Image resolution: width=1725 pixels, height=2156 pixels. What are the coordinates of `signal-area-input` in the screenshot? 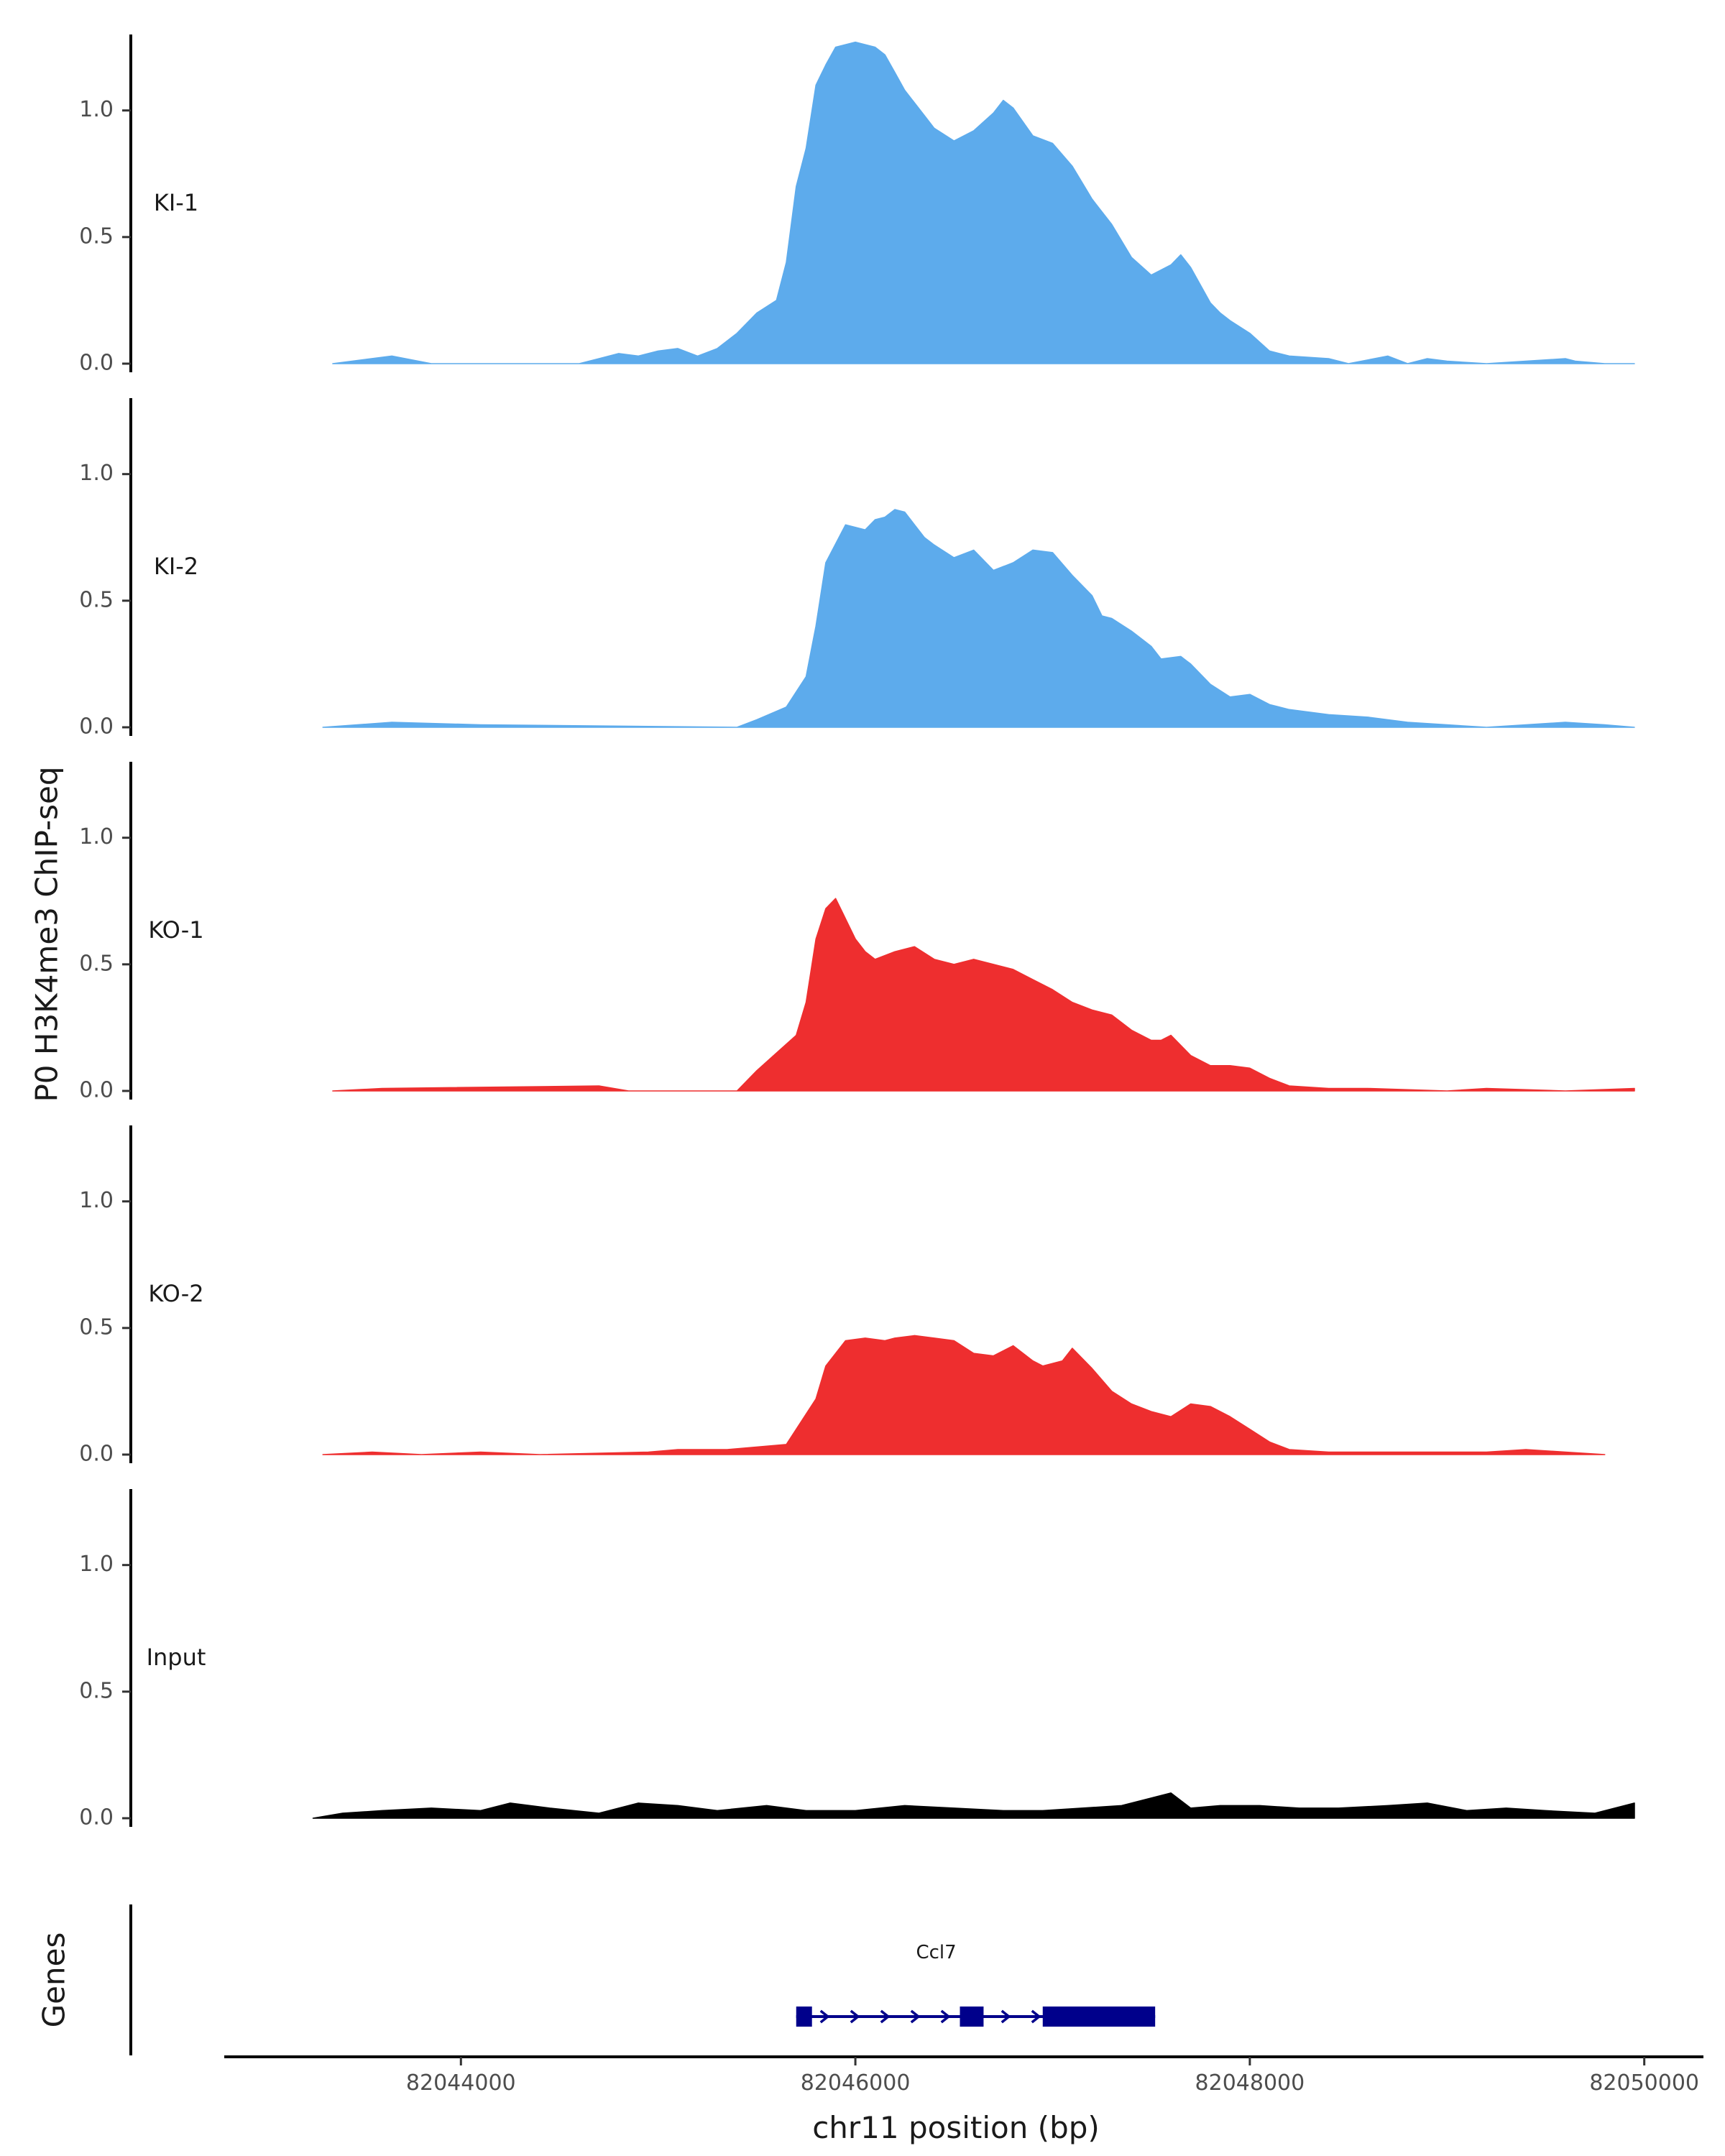 It's located at (973, 1805).